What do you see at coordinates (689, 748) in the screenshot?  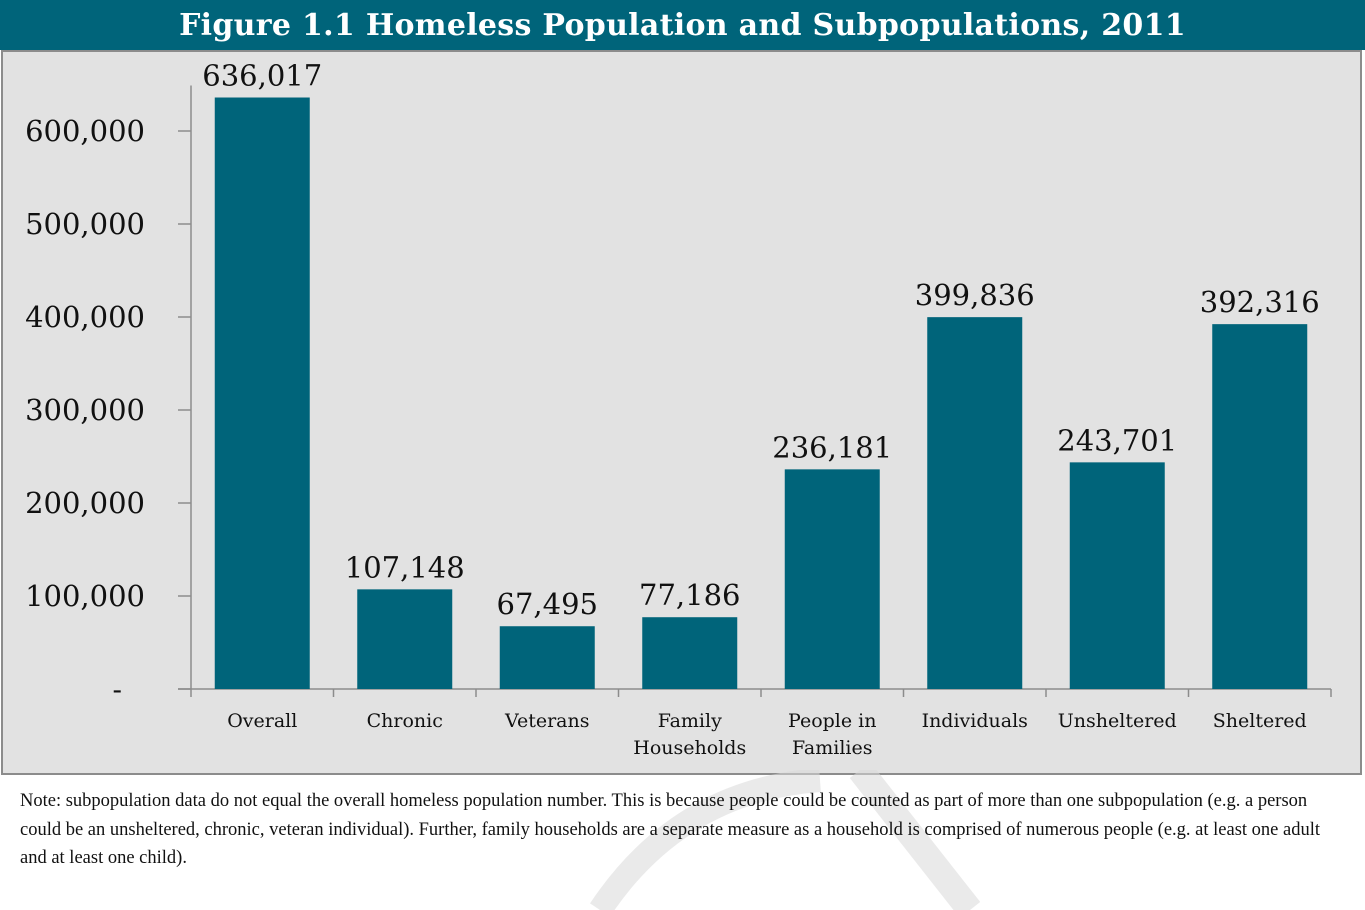 I see `x-tick-label: Households` at bounding box center [689, 748].